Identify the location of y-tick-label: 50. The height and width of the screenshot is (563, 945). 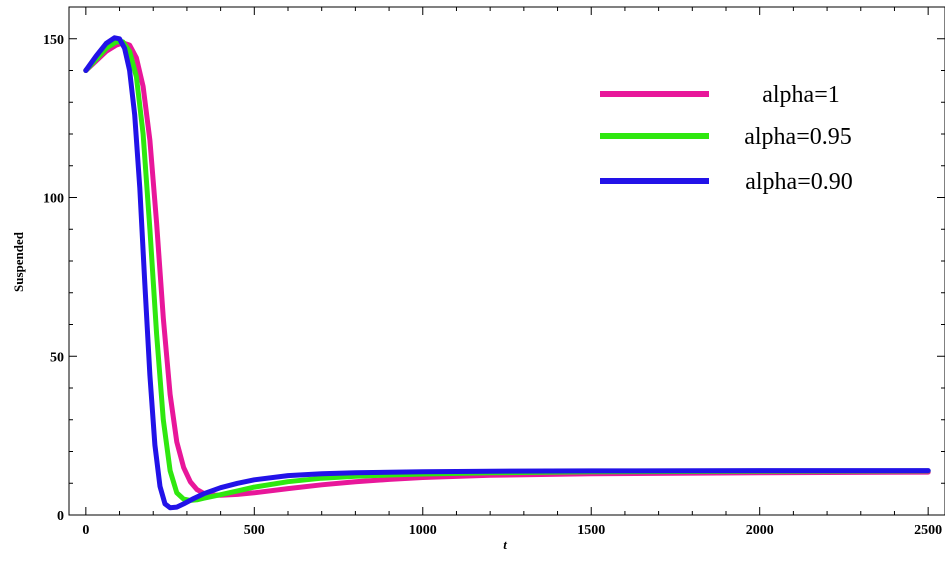
(57, 357).